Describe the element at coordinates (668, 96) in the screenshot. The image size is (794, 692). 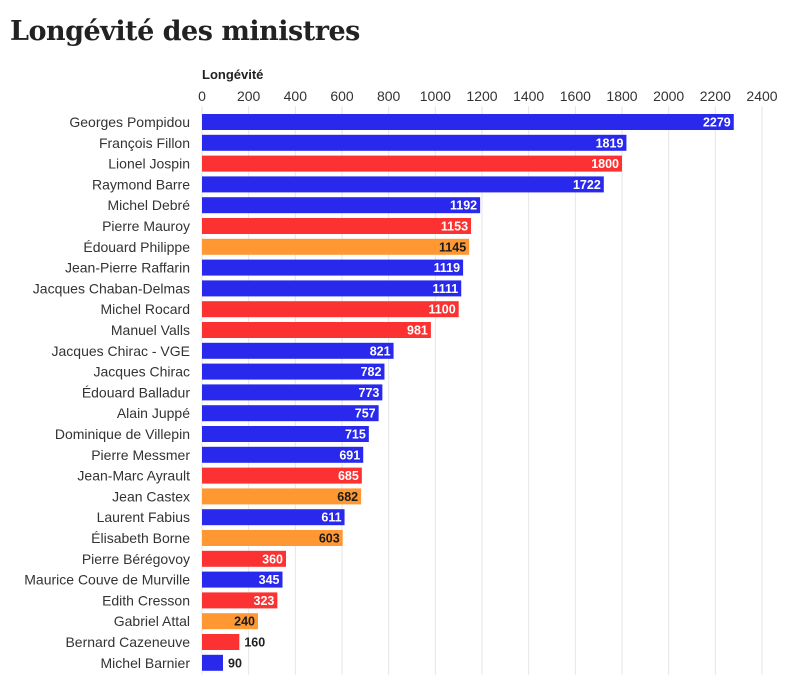
I see `x-tick-label: 2000` at that location.